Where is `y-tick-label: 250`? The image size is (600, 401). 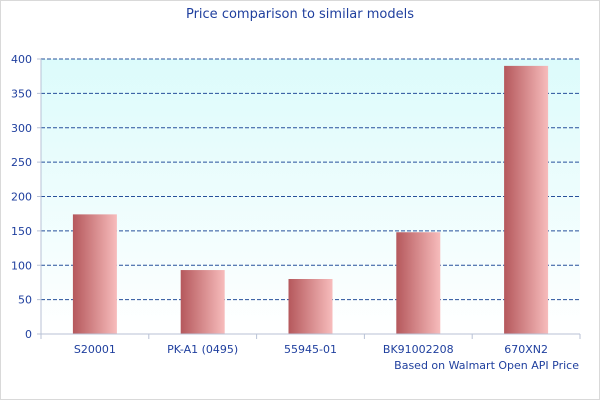 y-tick-label: 250 is located at coordinates (21, 162).